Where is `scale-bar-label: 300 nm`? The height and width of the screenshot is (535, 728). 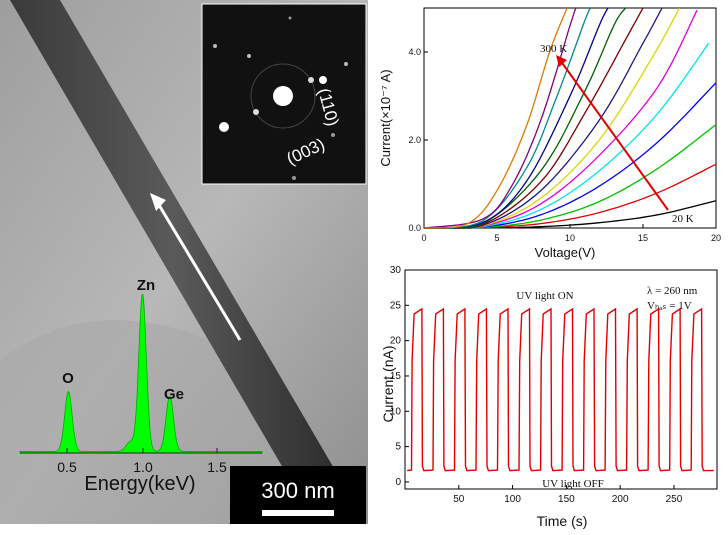
scale-bar-label: 300 nm is located at coordinates (297, 490).